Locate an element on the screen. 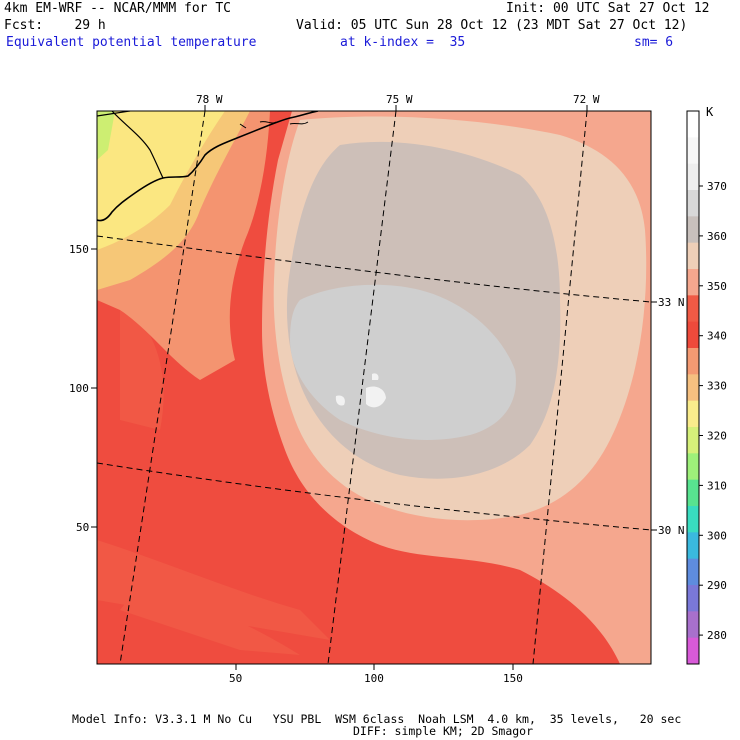 This screenshot has height=740, width=740. meridian-78w is located at coordinates (162, 387).